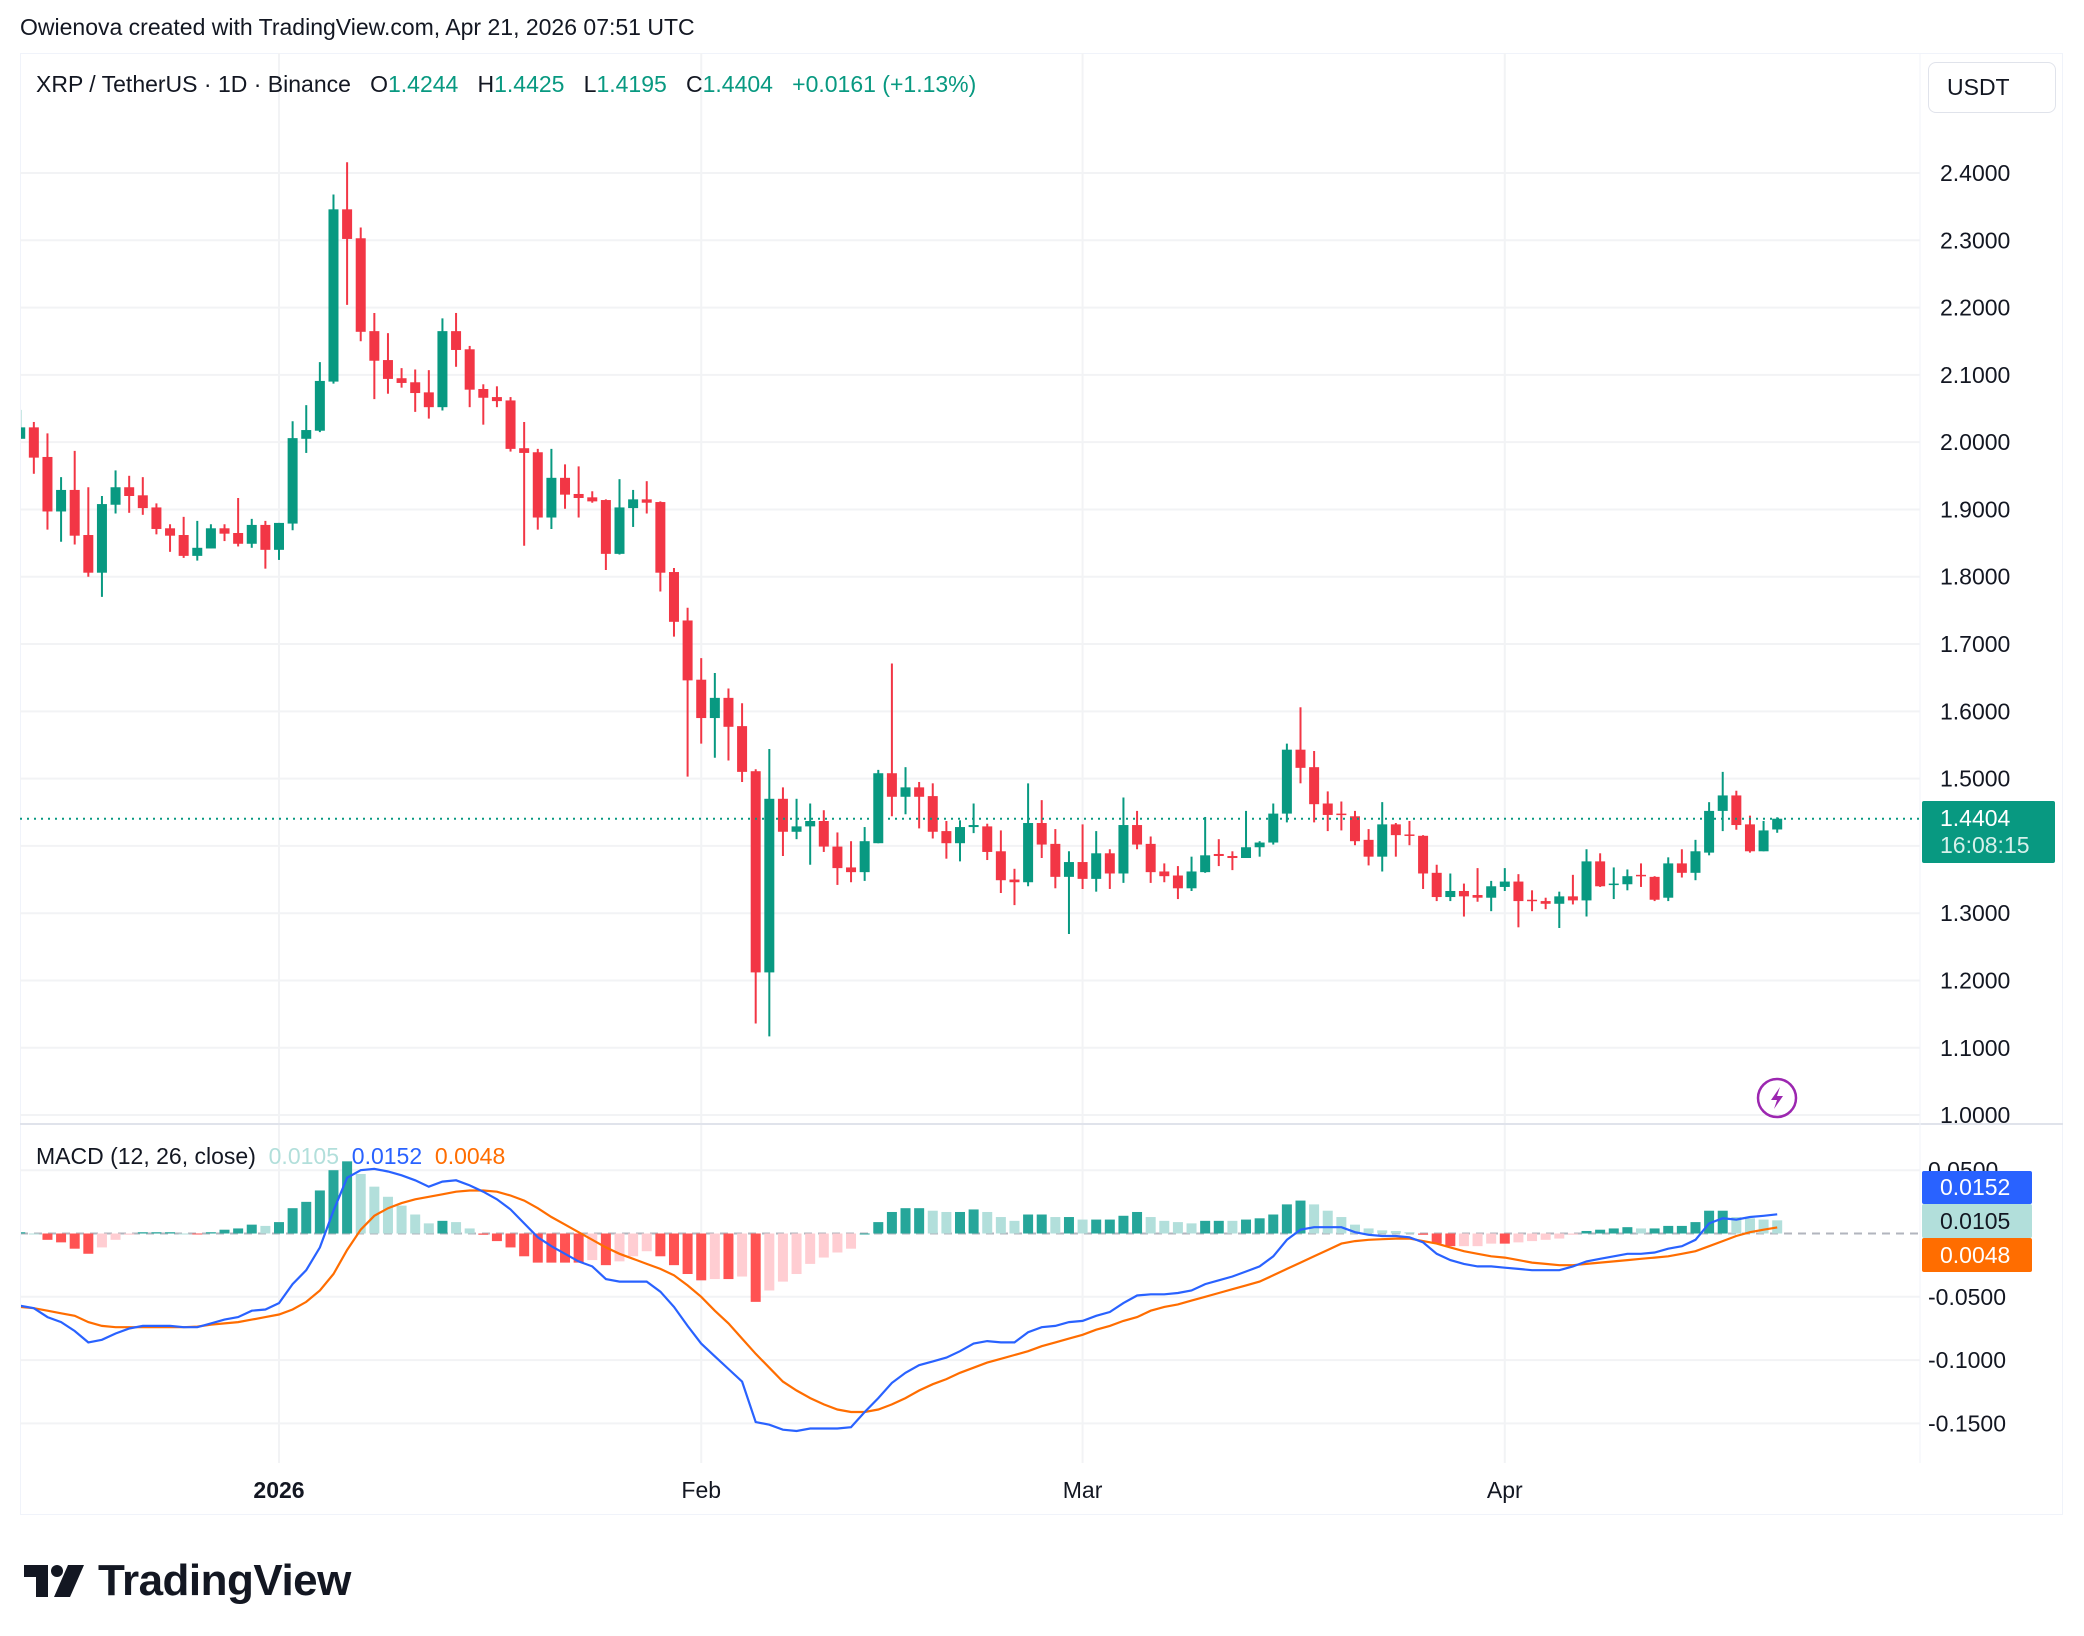 The height and width of the screenshot is (1636, 2084). I want to click on price-axis-label: 1.1000, so click(1975, 1048).